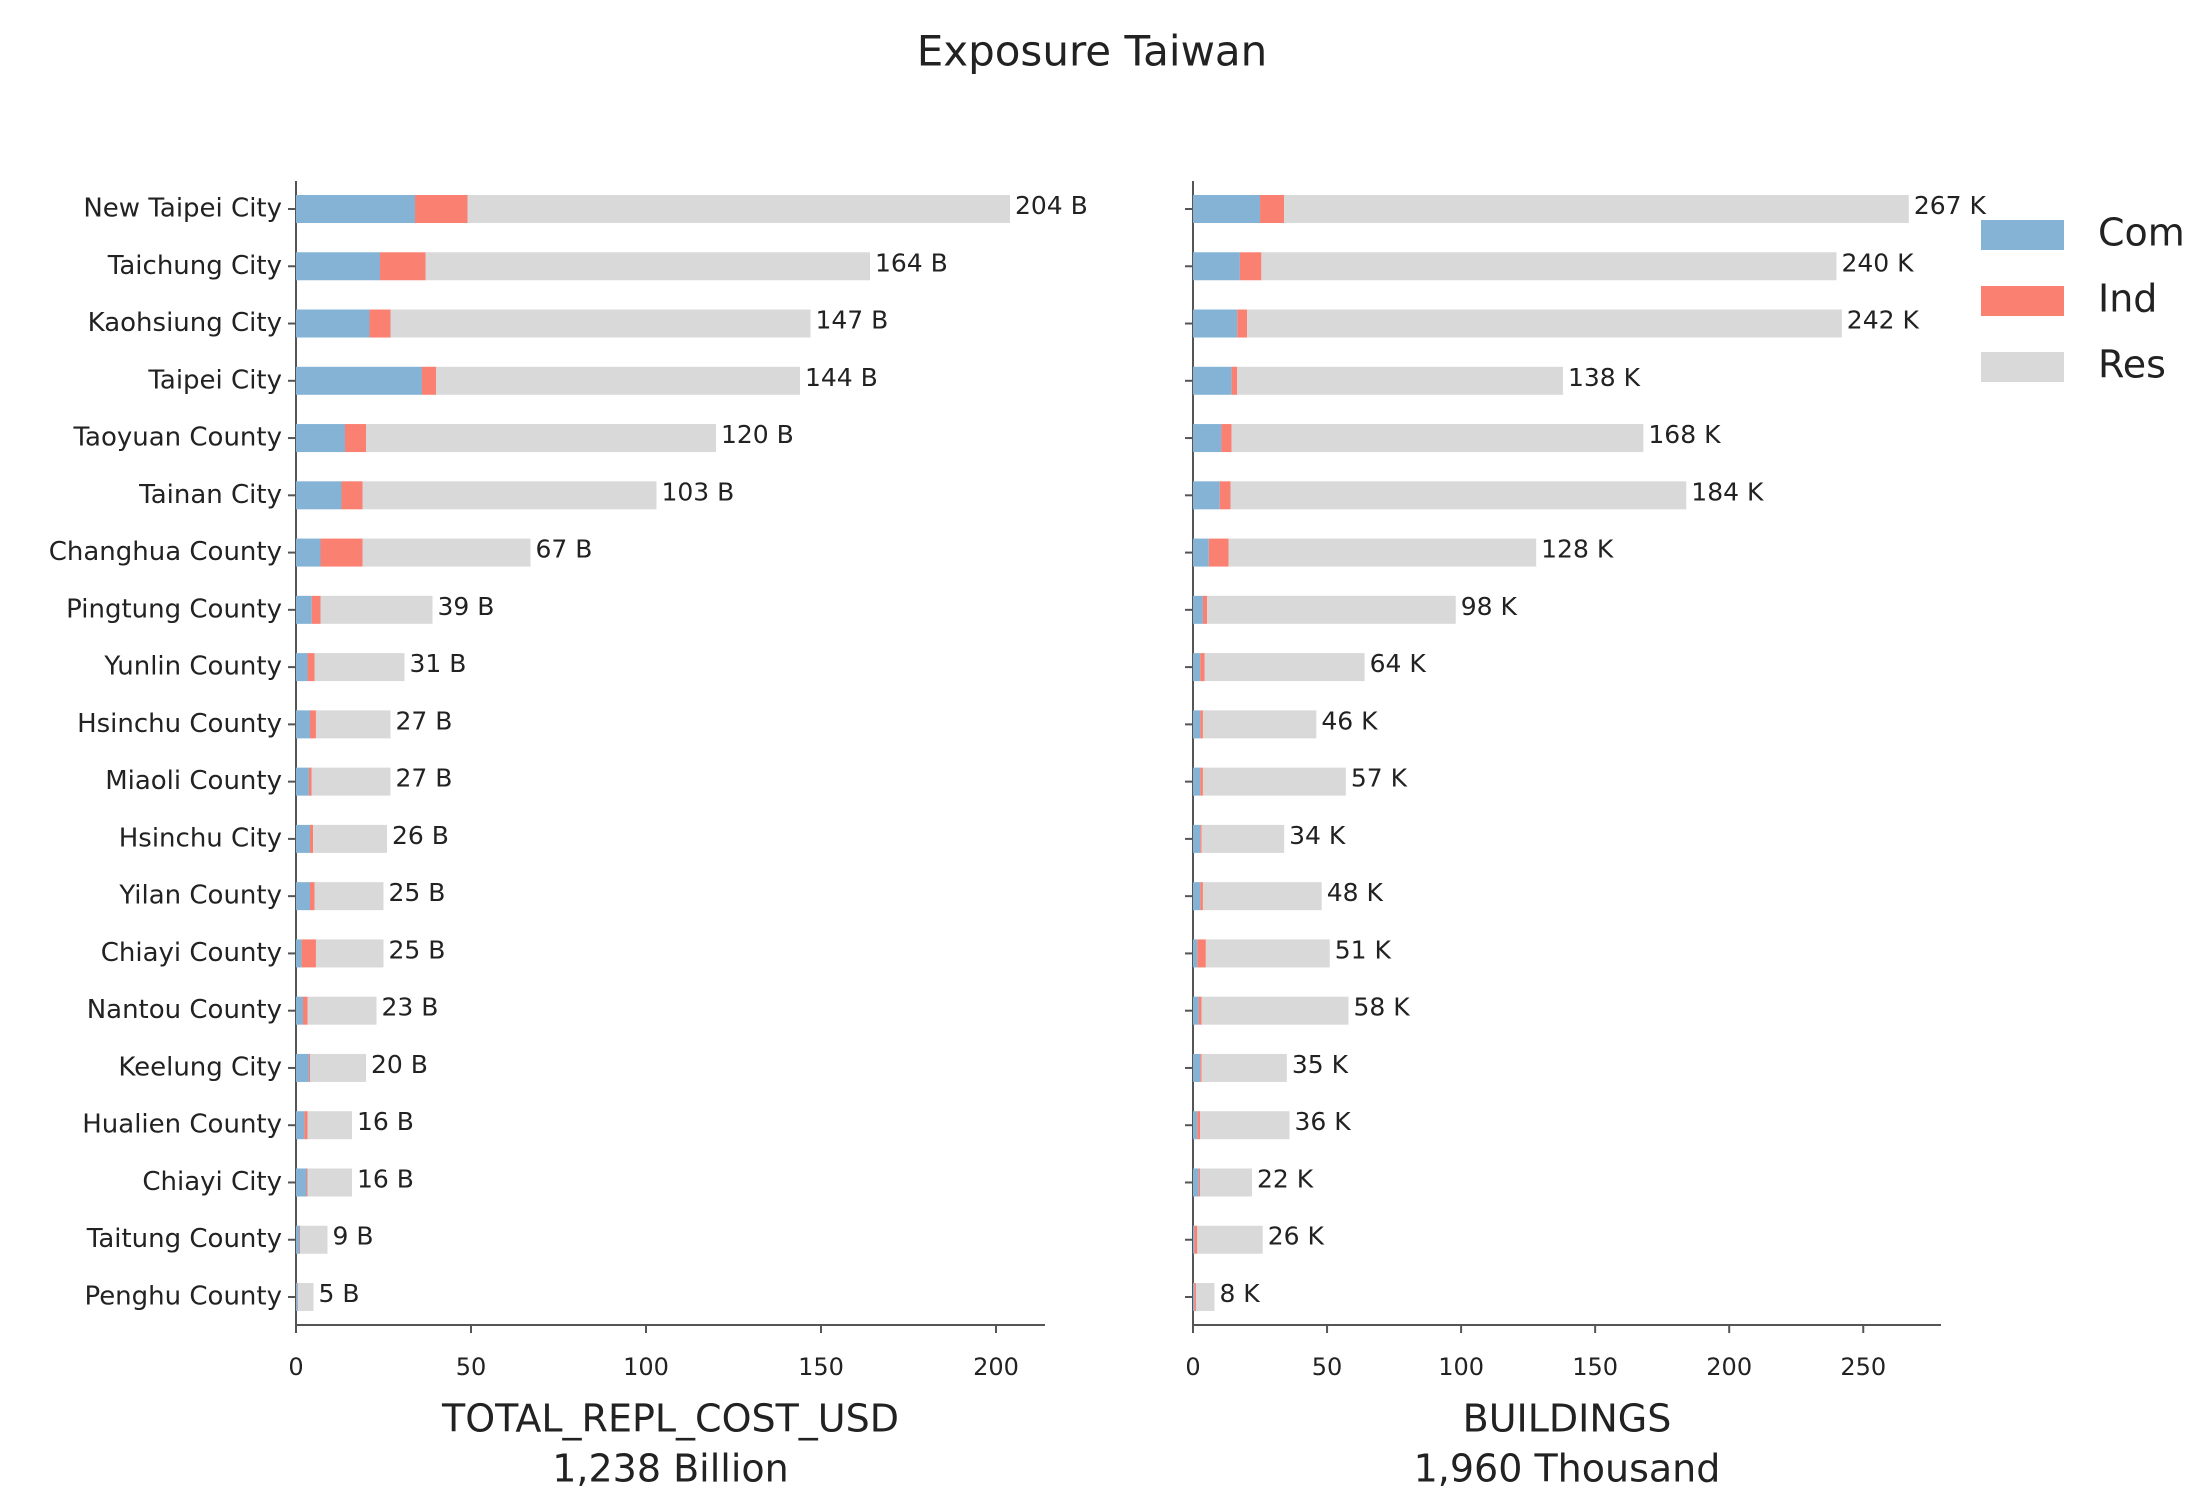 This screenshot has height=1511, width=2210. I want to click on x-tick-label: 150, so click(1595, 1367).